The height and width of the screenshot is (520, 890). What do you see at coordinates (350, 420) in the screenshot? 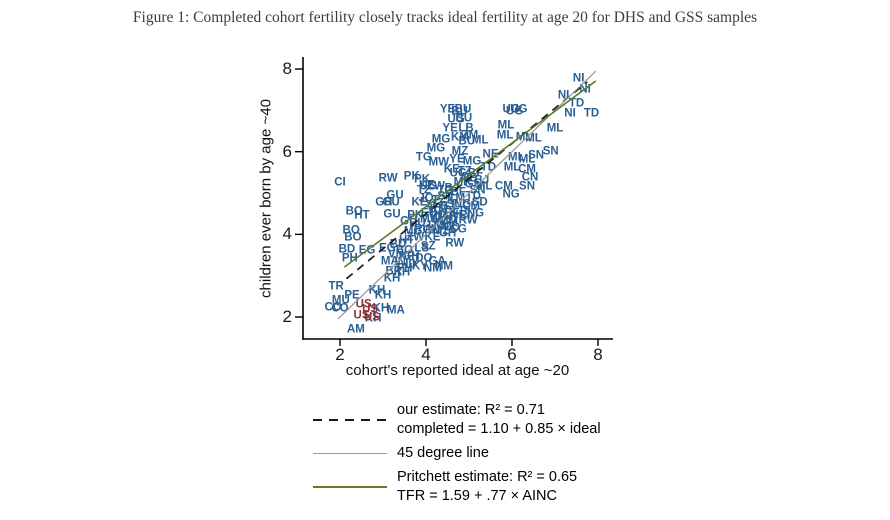
I see `legend-line-sample-dashed-black` at bounding box center [350, 420].